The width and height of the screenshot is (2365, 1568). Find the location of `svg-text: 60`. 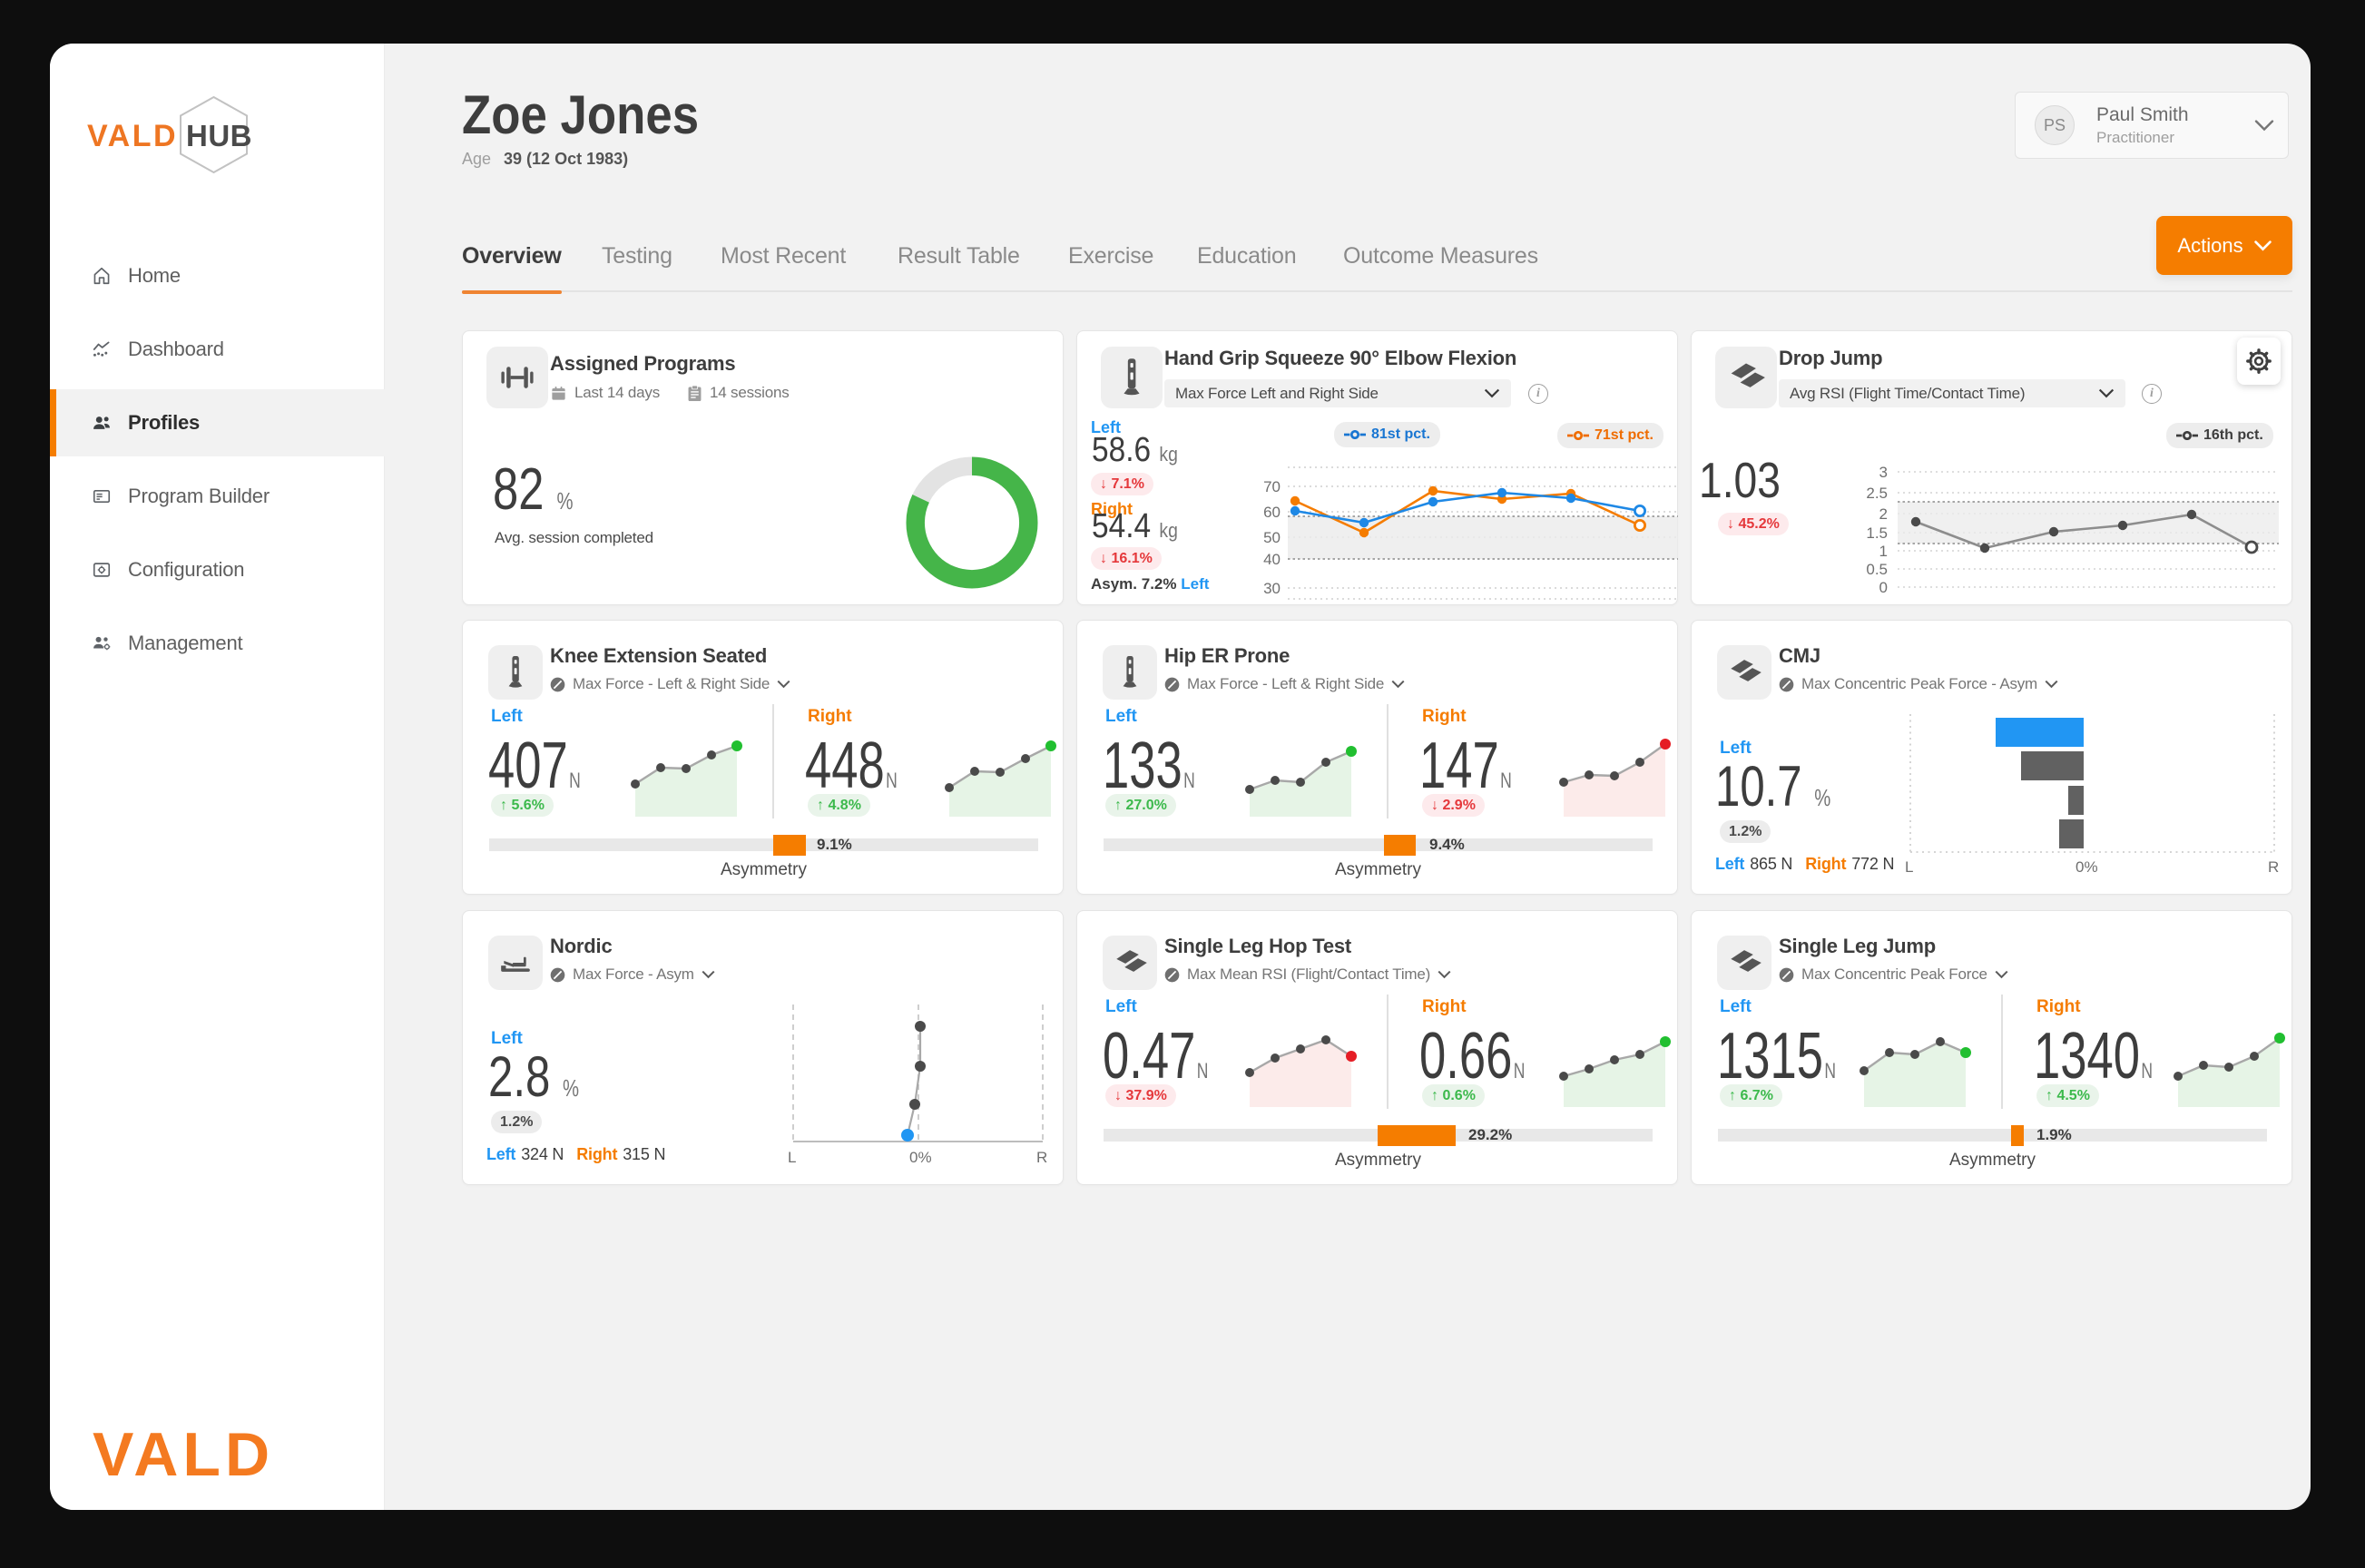

svg-text: 60 is located at coordinates (1272, 512).